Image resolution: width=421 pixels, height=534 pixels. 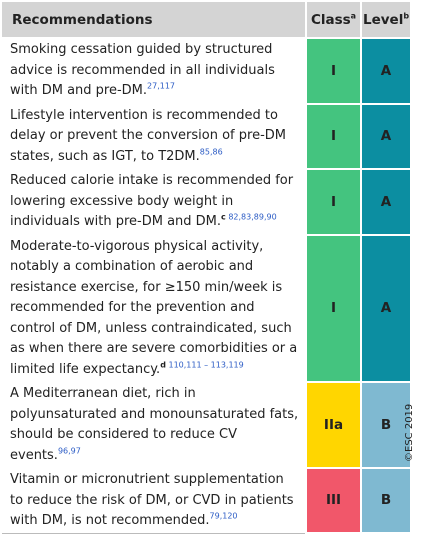 I want to click on header-row: Recommendations Classa Levelb, so click(x=206, y=19).